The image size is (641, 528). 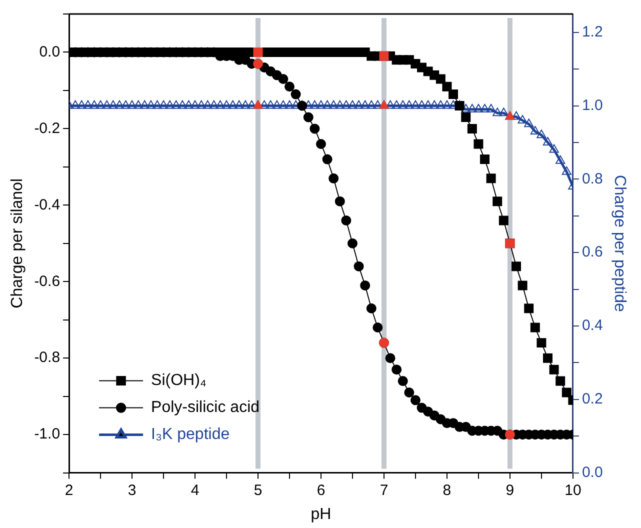 What do you see at coordinates (592, 472) in the screenshot?
I see `y2-tick-label: 0.0` at bounding box center [592, 472].